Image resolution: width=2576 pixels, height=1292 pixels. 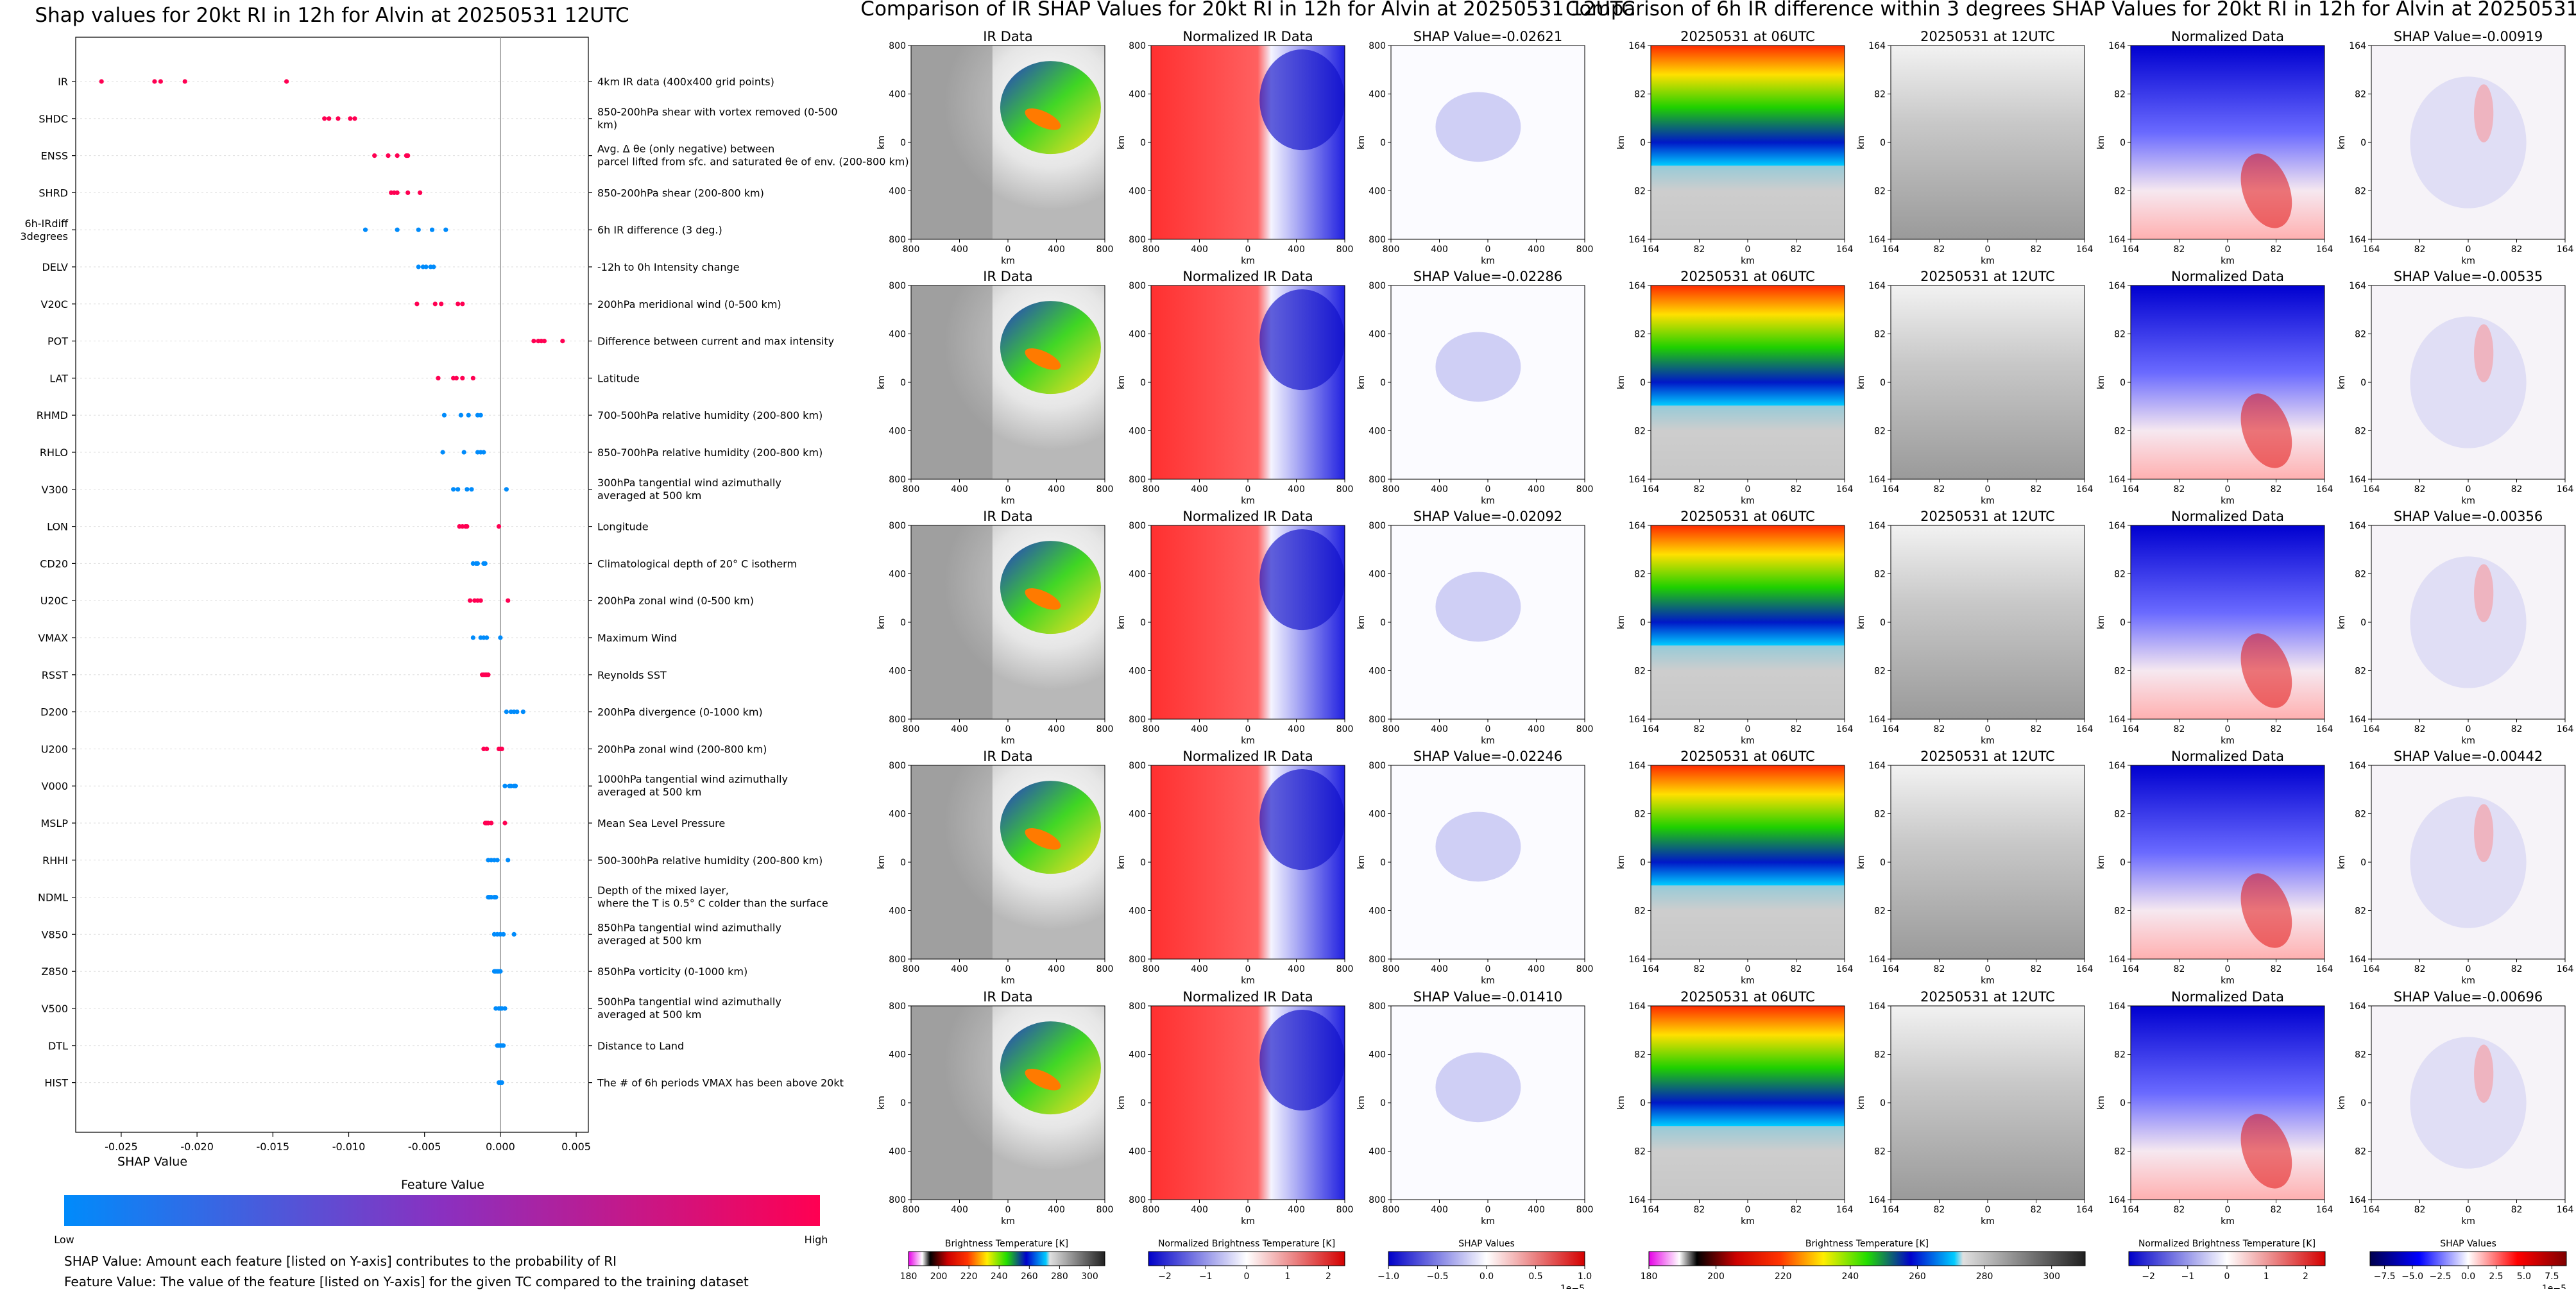 I want to click on irdiff-brightness-colorbar-tick-label: 300, so click(x=2051, y=1276).